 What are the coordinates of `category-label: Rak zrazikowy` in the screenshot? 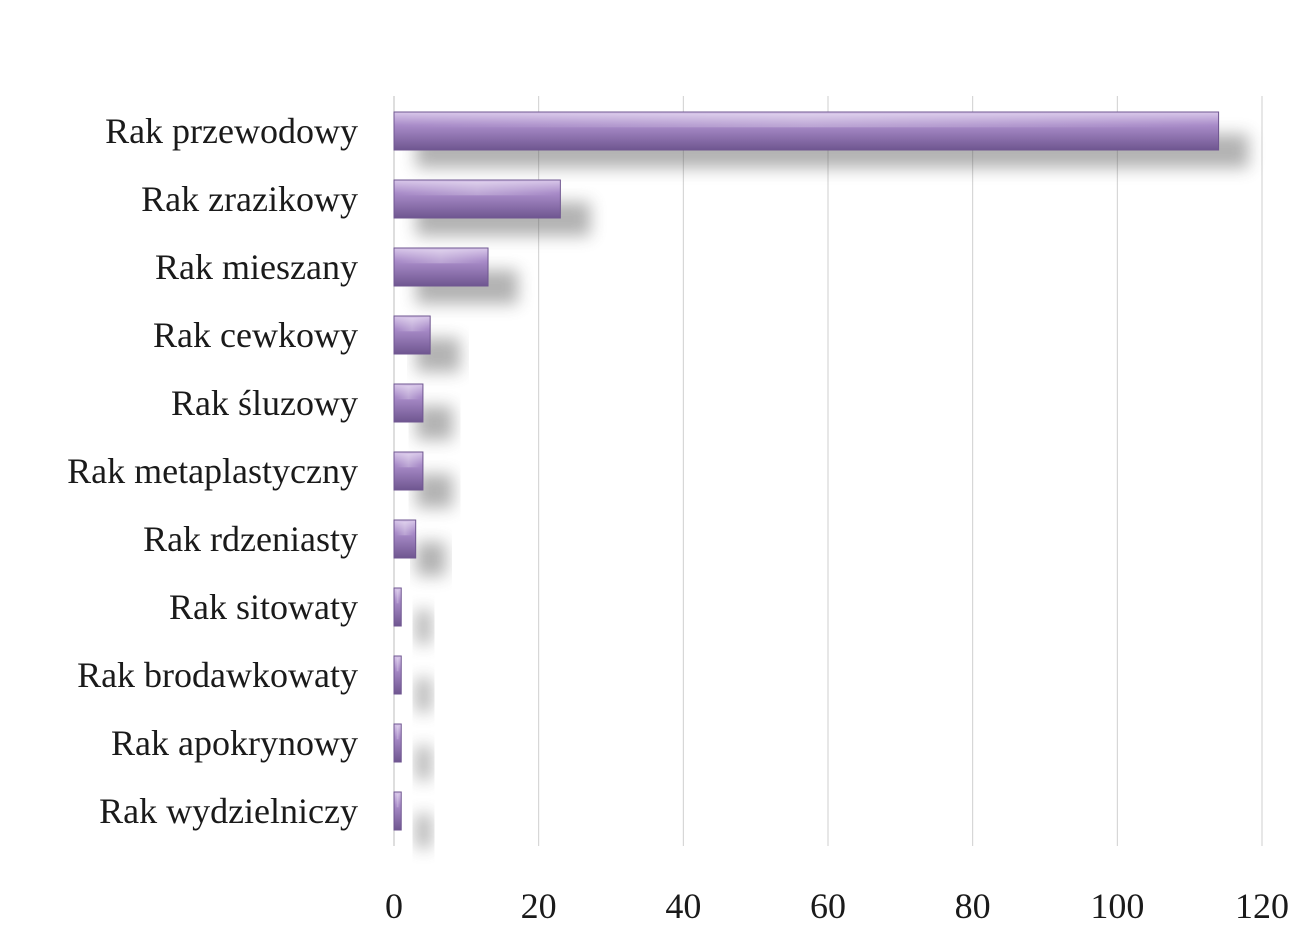 It's located at (249, 199).